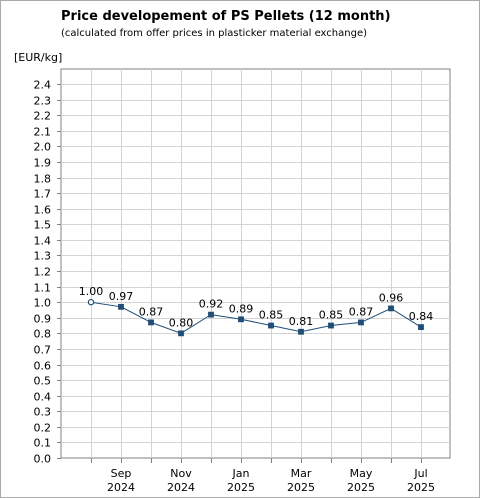  I want to click on y-axis-unit-label: [EUR/kg], so click(38, 57).